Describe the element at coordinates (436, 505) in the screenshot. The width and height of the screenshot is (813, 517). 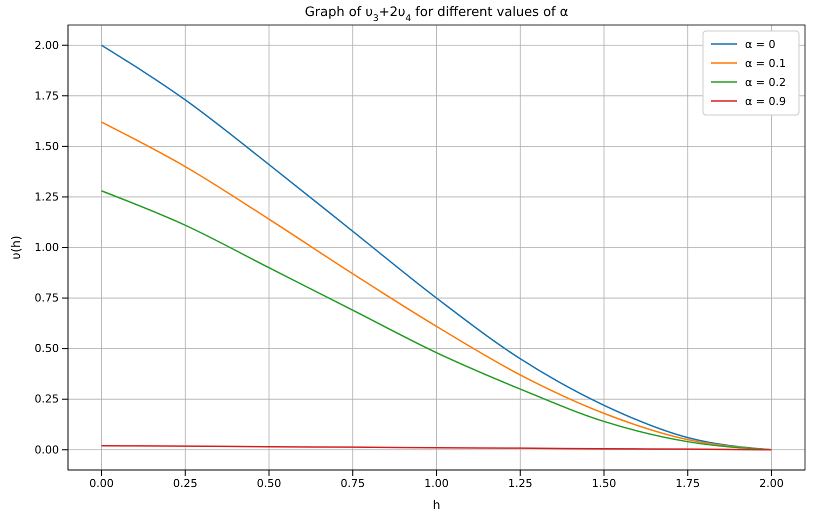
I see `x-axis-title: h` at that location.